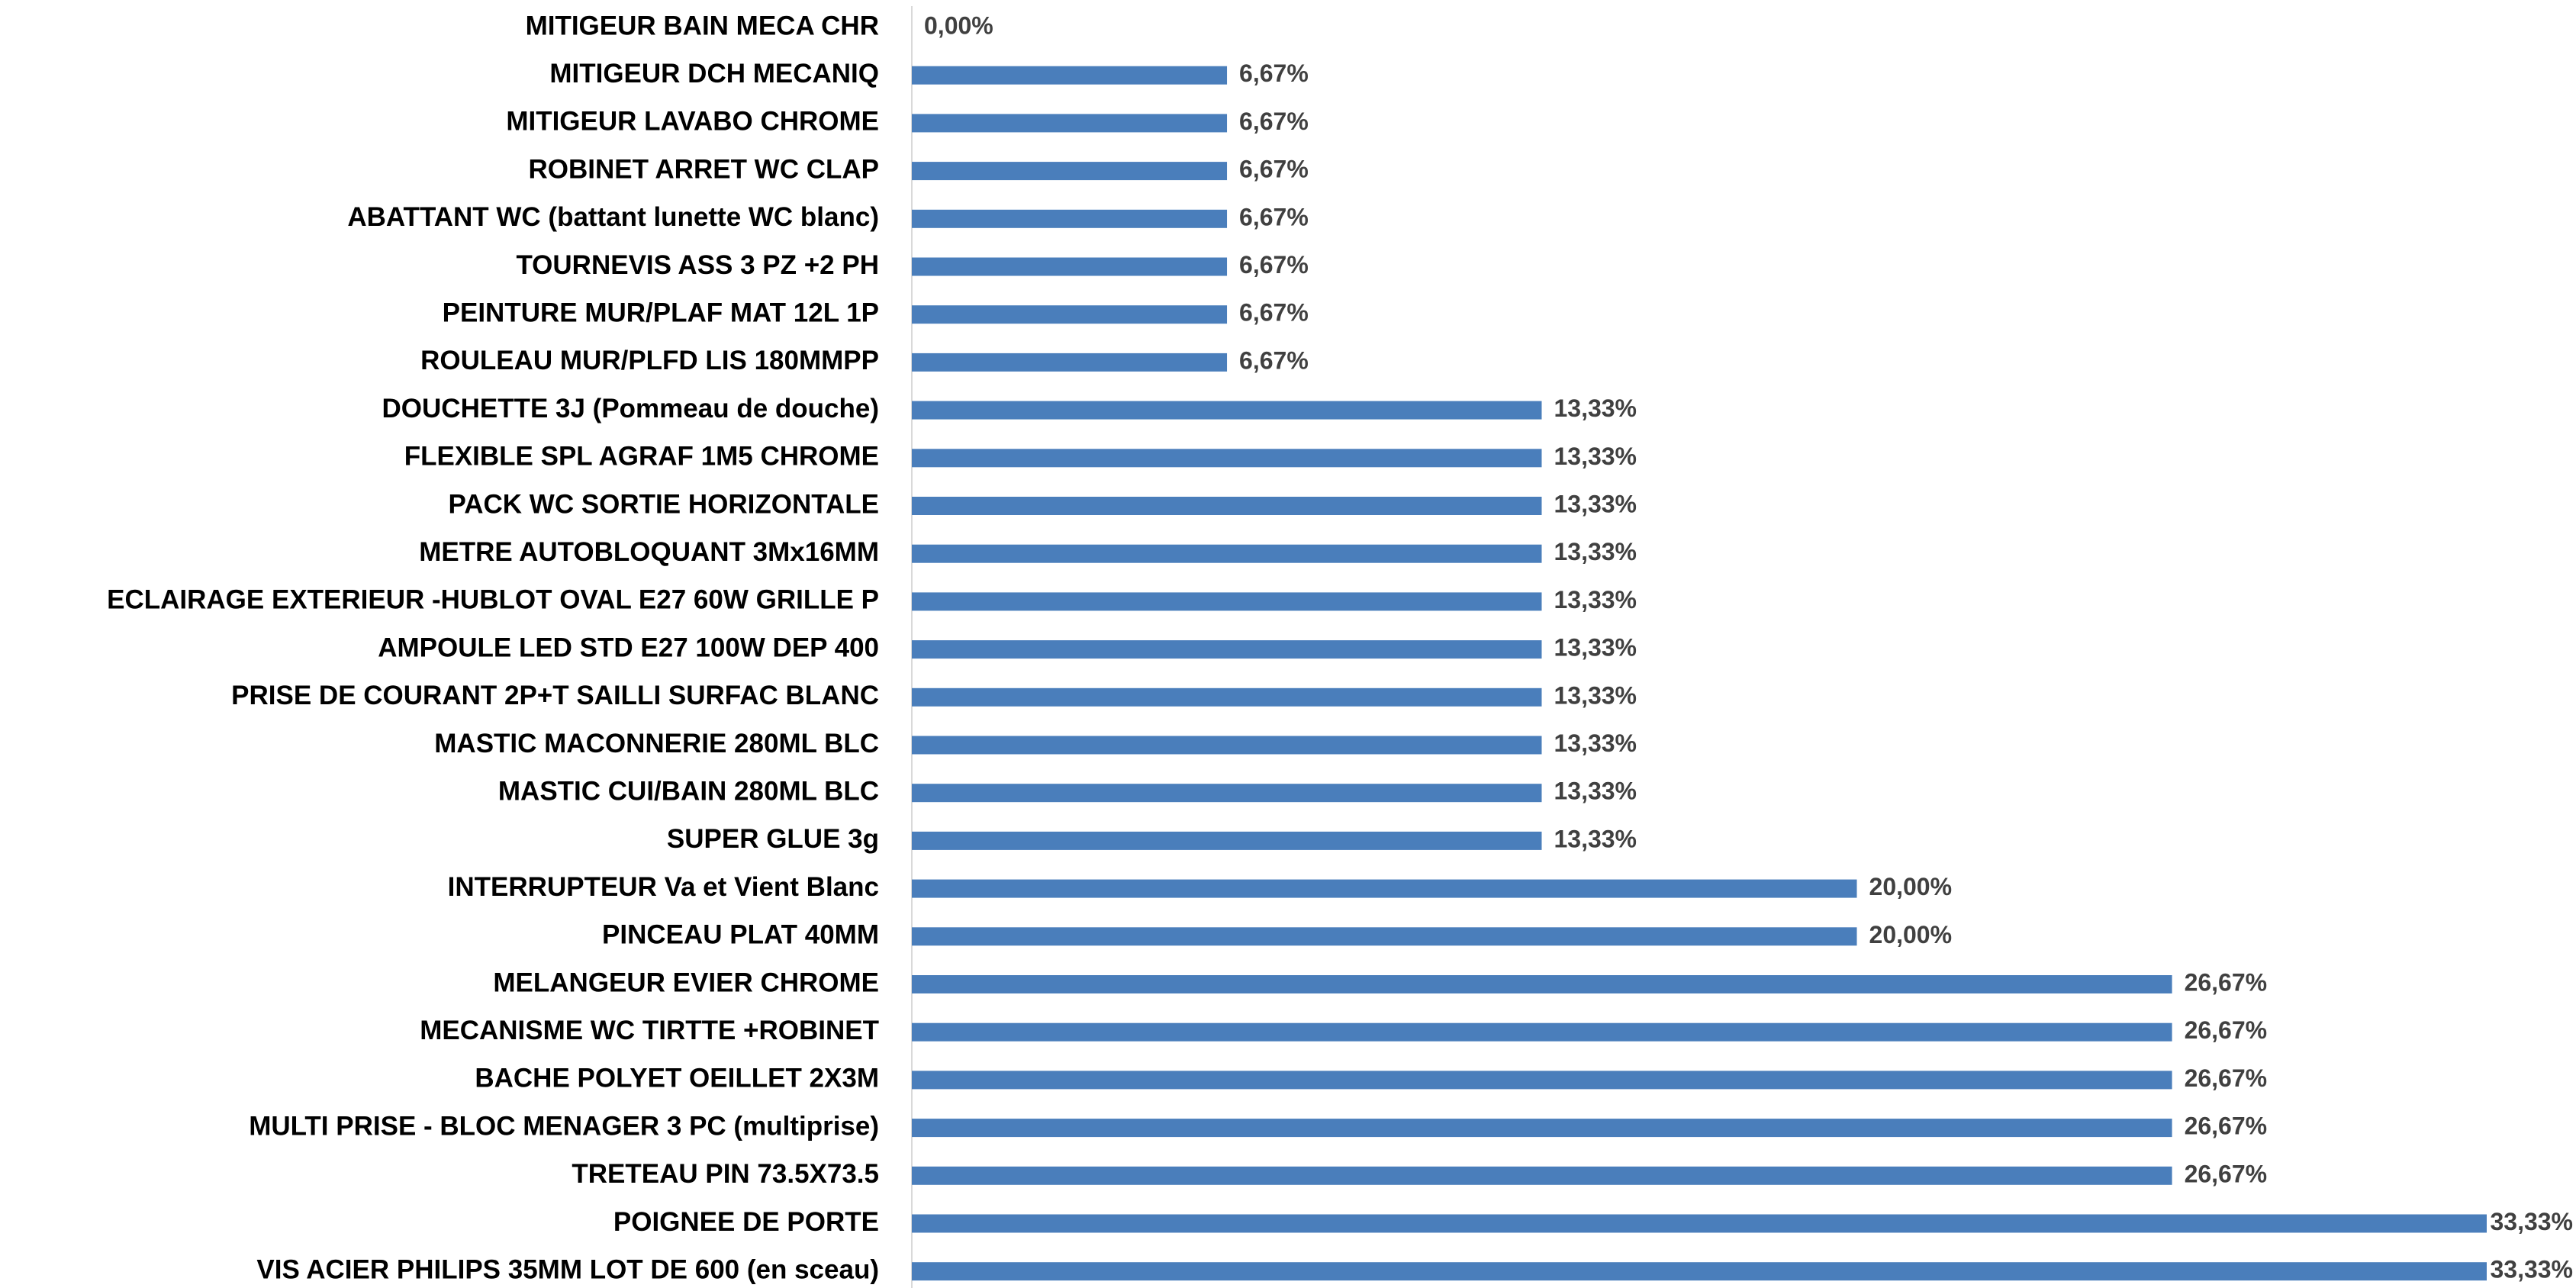 This screenshot has width=2576, height=1288. I want to click on category-label: TRETEAU PIN 73.5X73.5, so click(725, 1174).